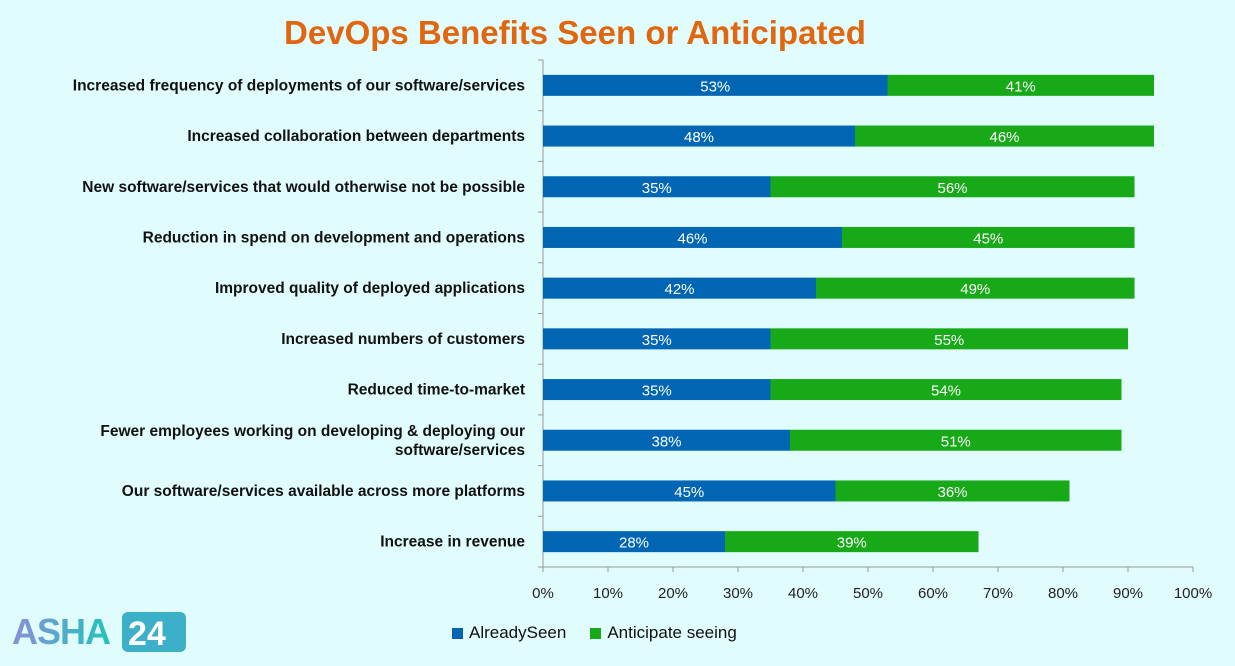  Describe the element at coordinates (738, 593) in the screenshot. I see `x-tick-label: 30%` at that location.